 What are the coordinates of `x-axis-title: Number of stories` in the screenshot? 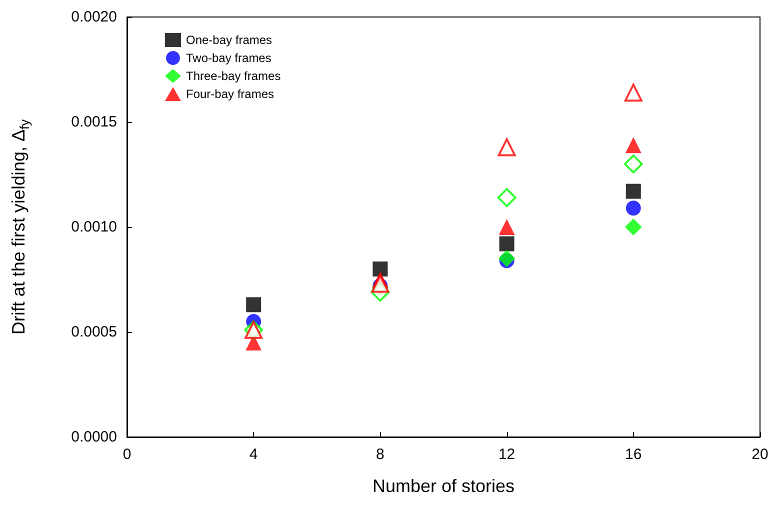 It's located at (443, 486).